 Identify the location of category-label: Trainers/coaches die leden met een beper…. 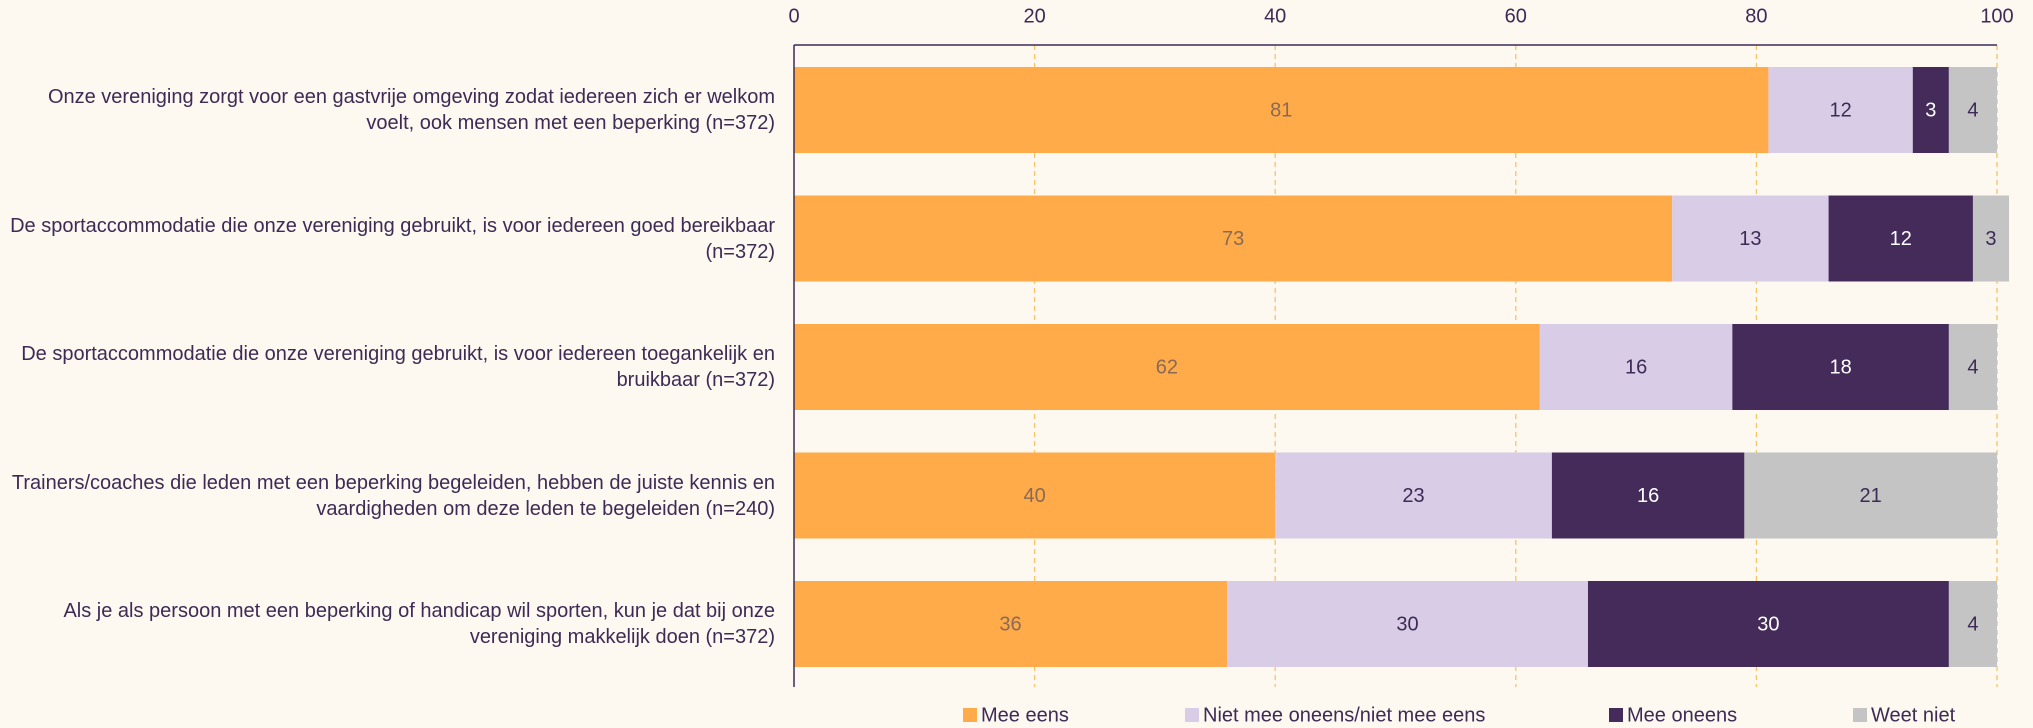
(393, 495).